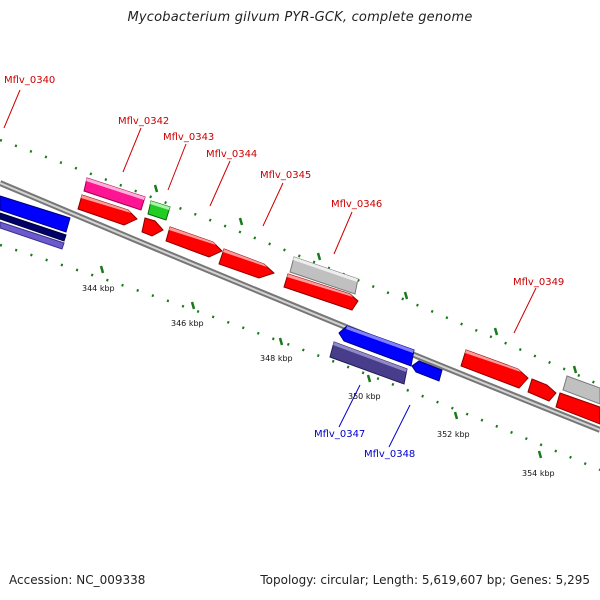  What do you see at coordinates (364, 396) in the screenshot?
I see `kbp-label: 350 kbp` at bounding box center [364, 396].